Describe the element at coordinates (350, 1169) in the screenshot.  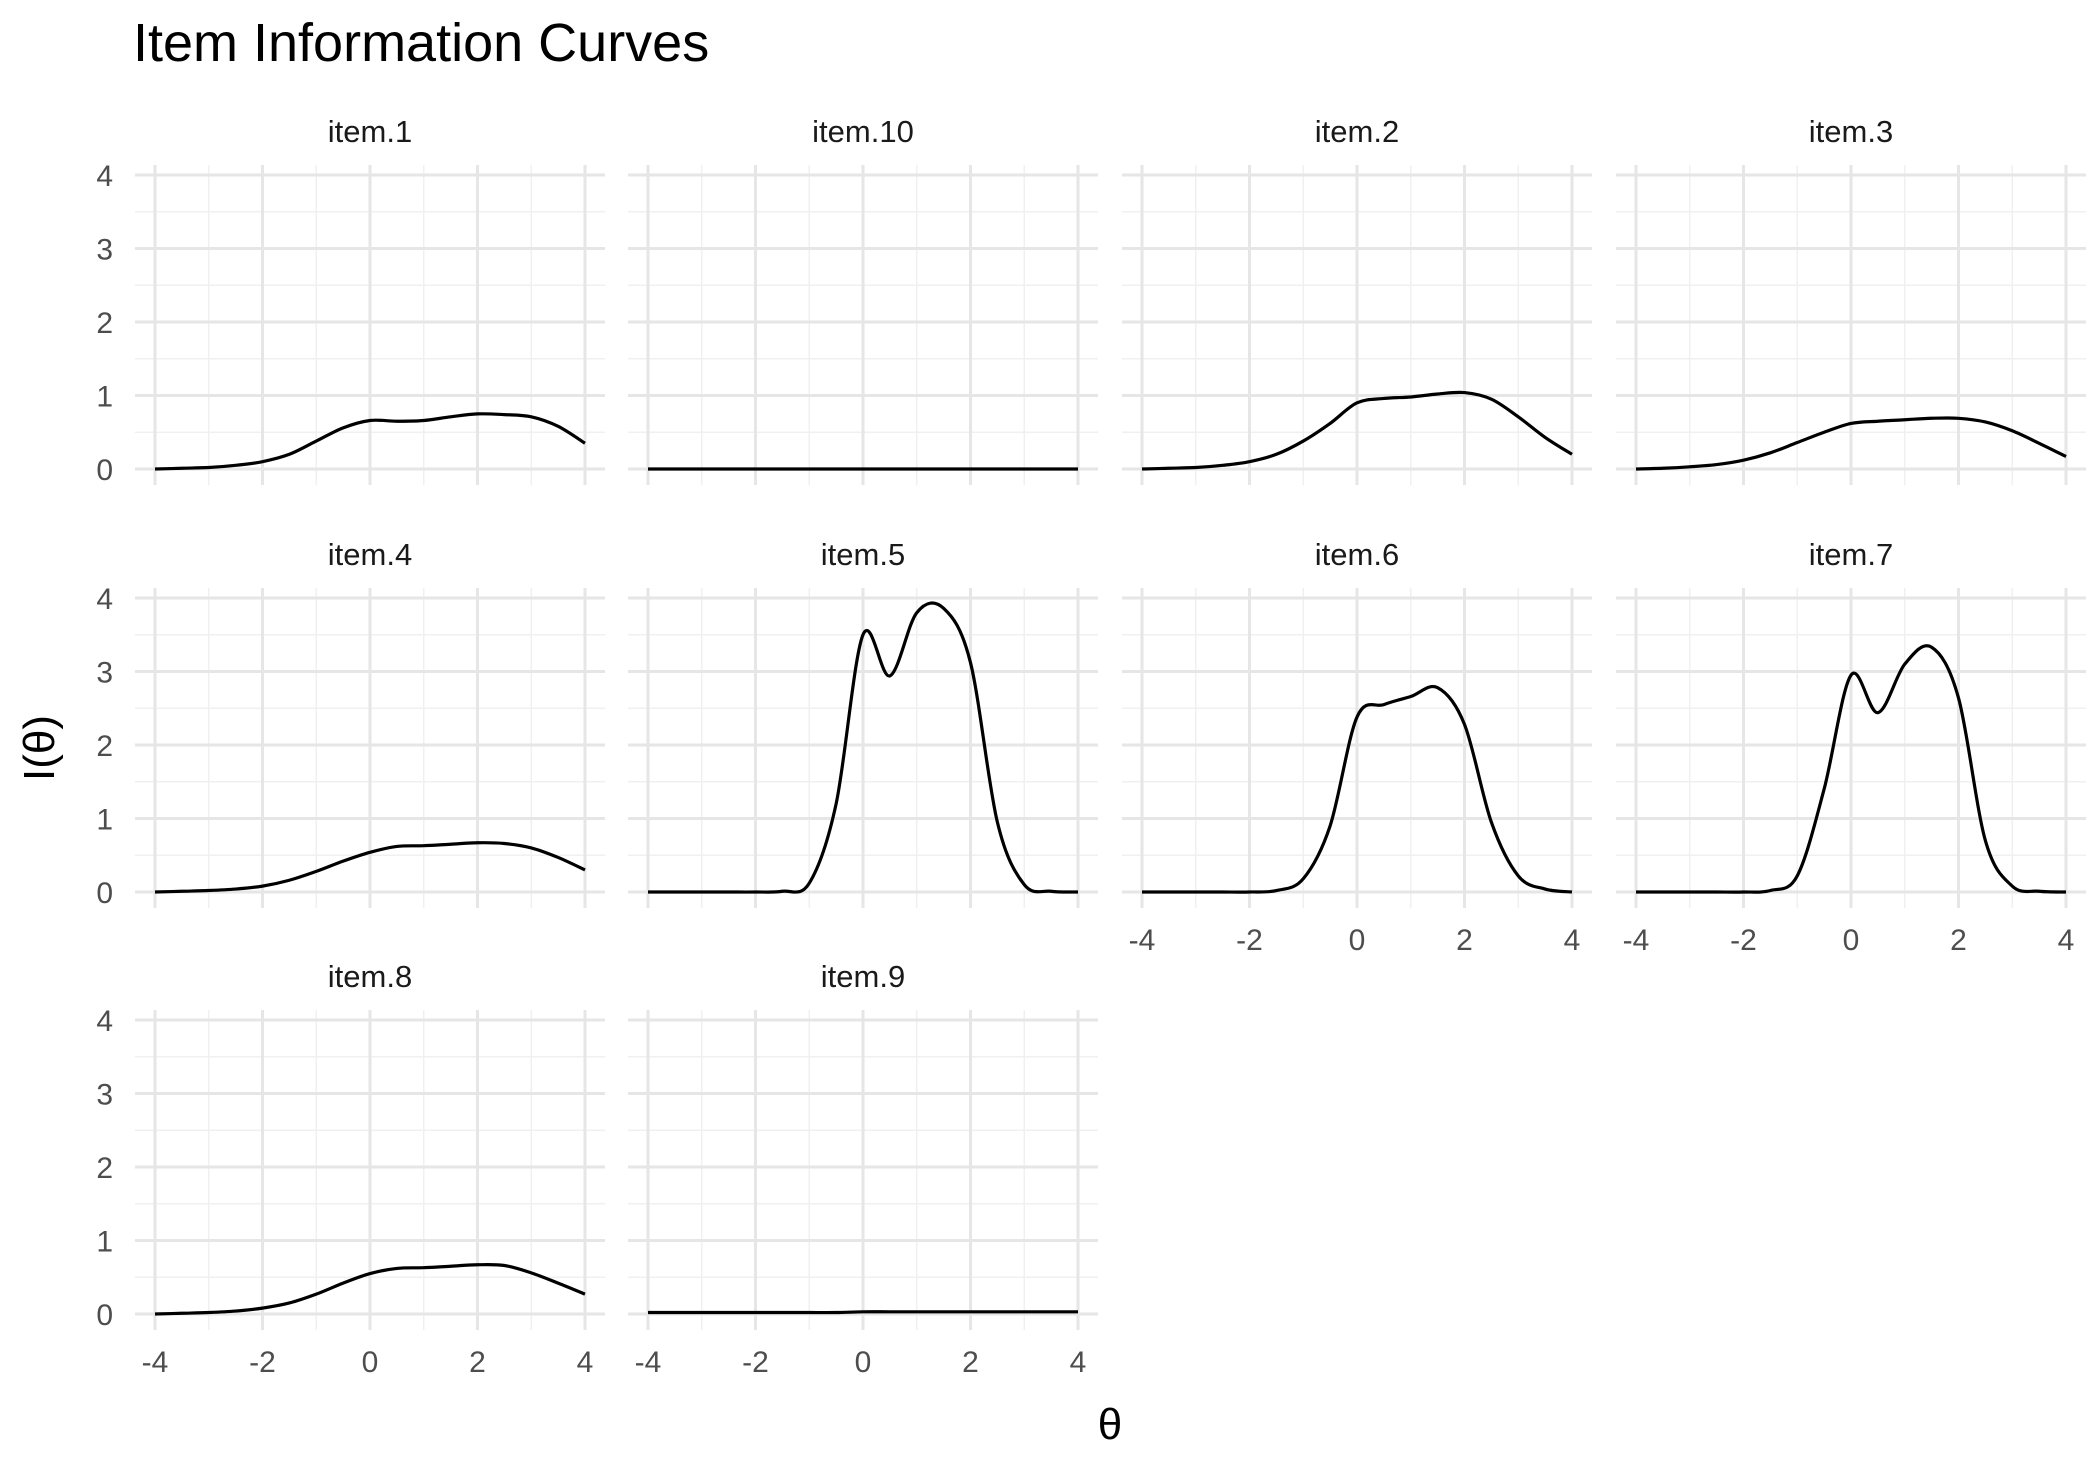
I see `panel-item.8: item.8 0 1 2 3 4 -4 -2 0 2 4` at that location.